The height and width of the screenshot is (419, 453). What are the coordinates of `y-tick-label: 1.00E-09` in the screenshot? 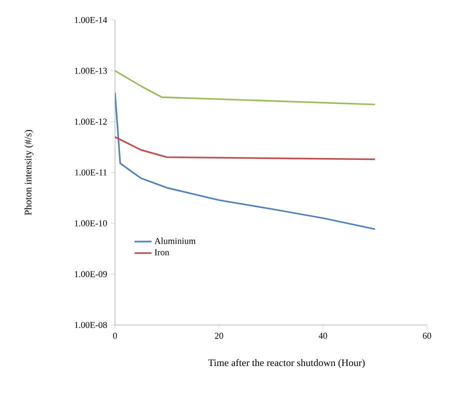 It's located at (90, 274).